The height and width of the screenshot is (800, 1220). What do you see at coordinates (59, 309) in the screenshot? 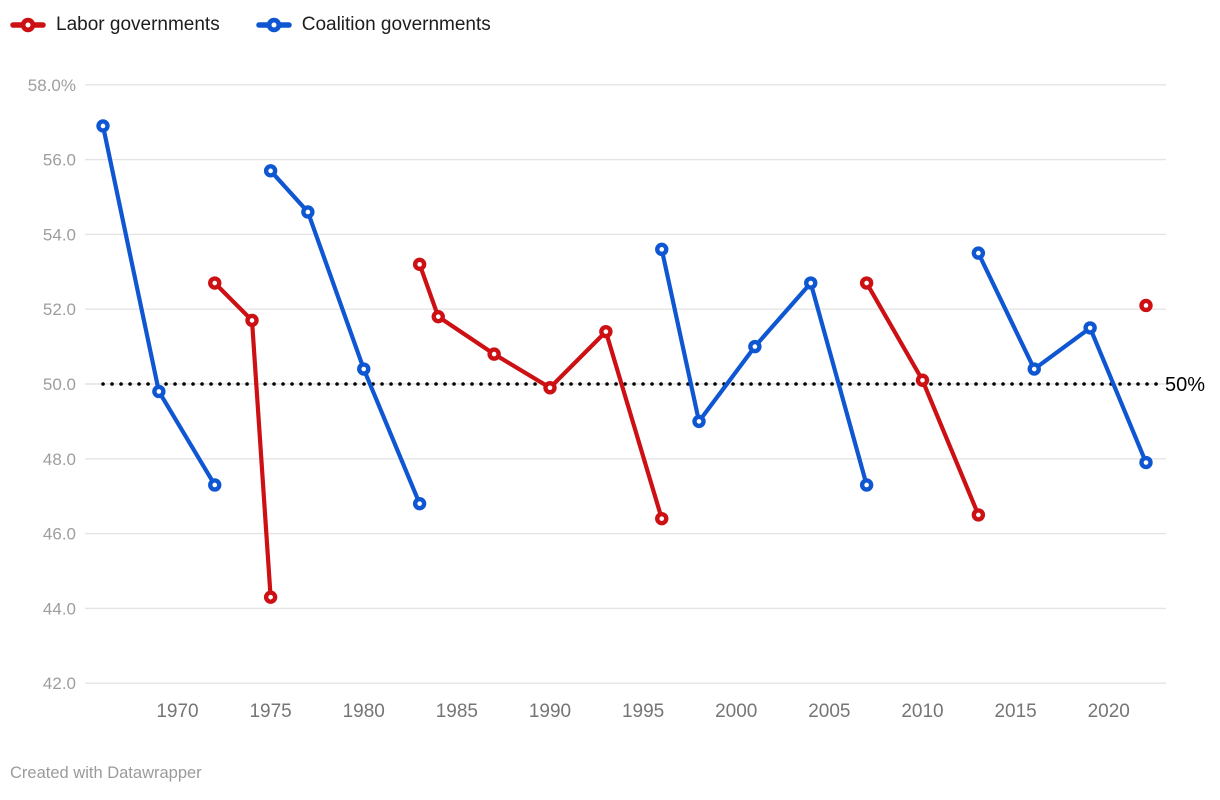
I see `y-tick-label: 52.0` at bounding box center [59, 309].